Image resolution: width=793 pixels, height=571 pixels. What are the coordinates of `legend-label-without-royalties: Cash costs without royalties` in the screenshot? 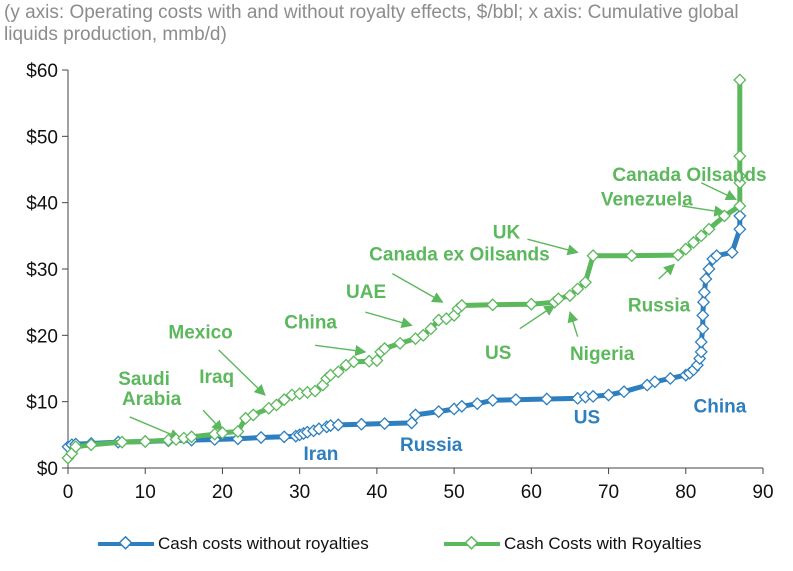 It's located at (263, 543).